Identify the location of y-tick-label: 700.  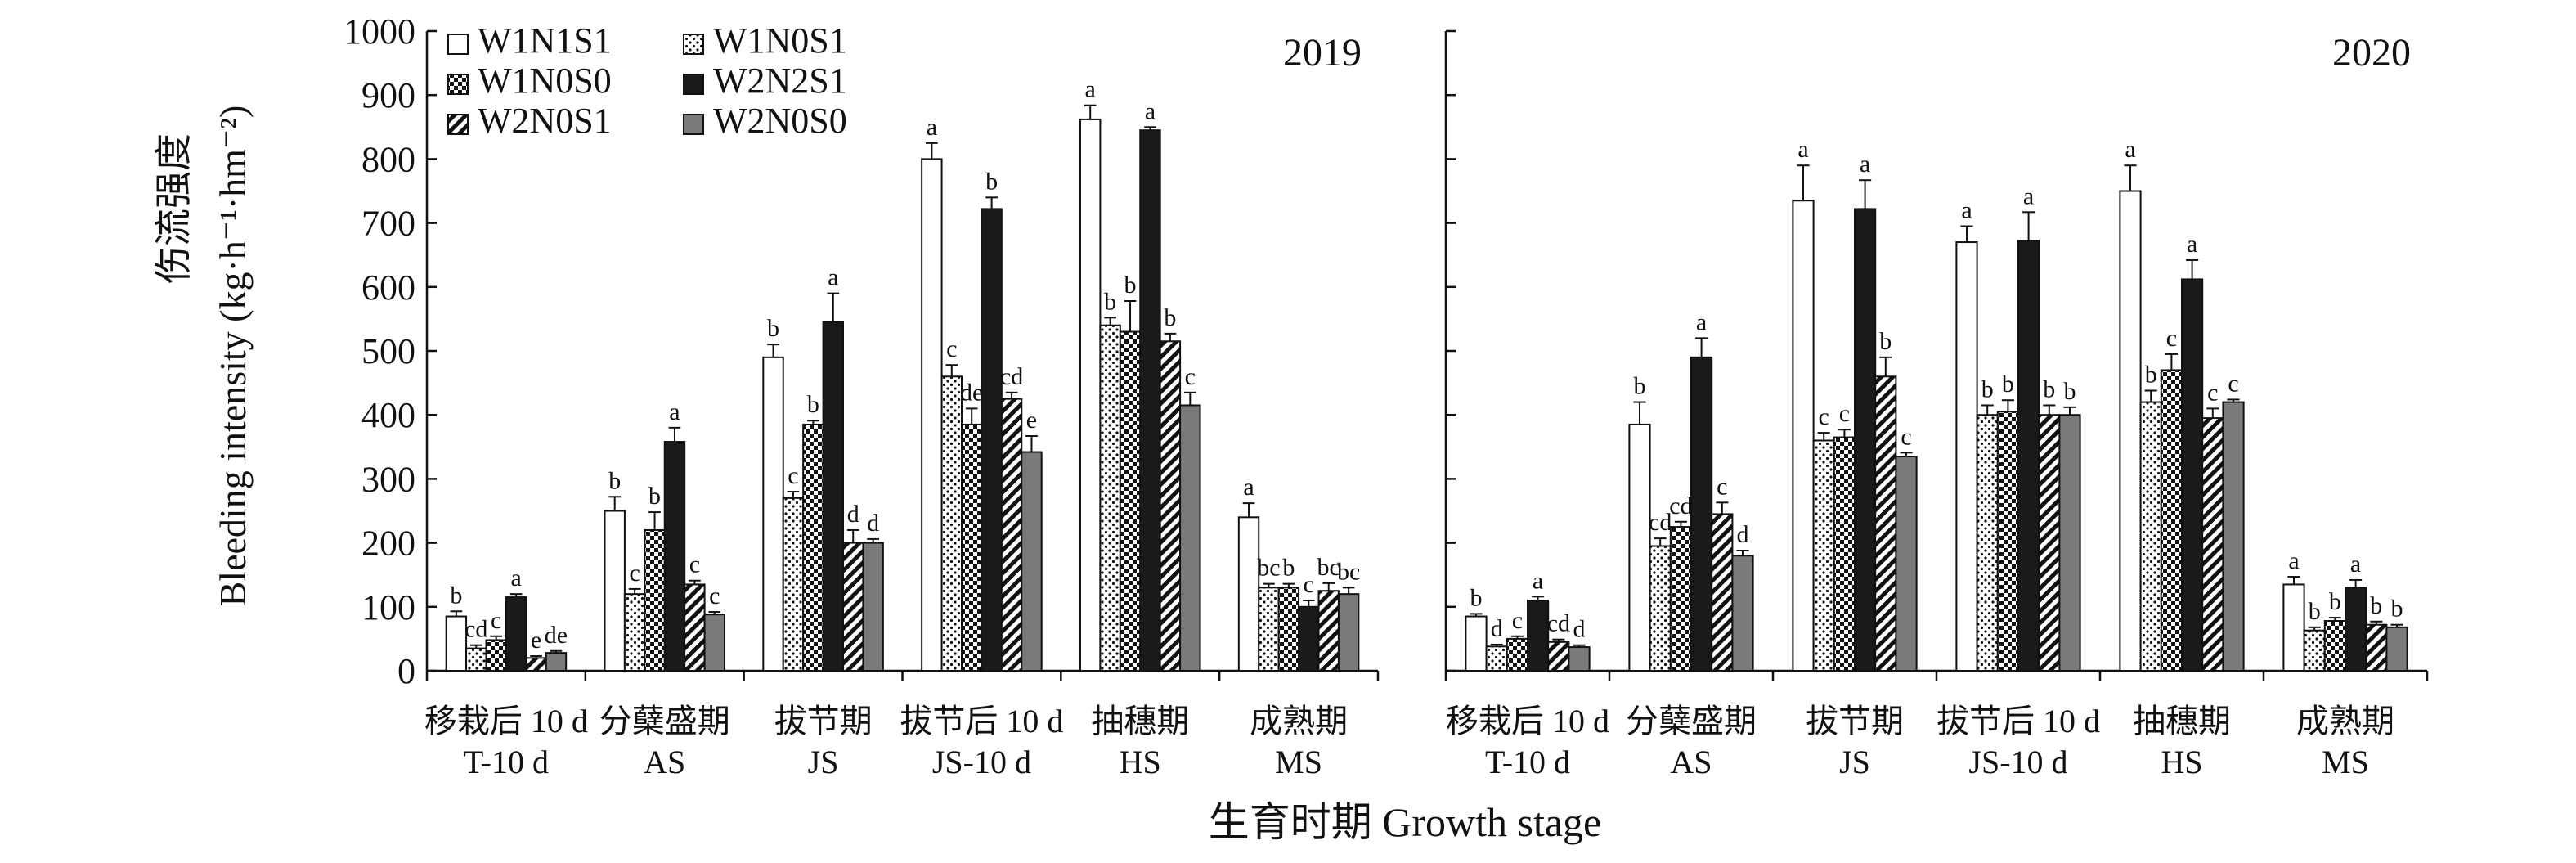
(388, 224).